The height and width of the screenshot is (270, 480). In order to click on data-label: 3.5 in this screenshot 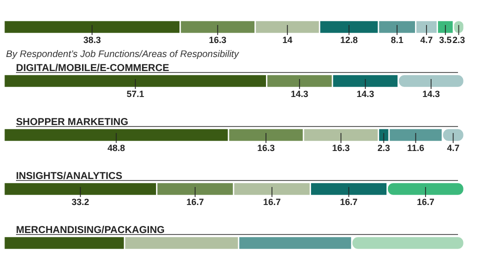, I will do `click(445, 39)`.